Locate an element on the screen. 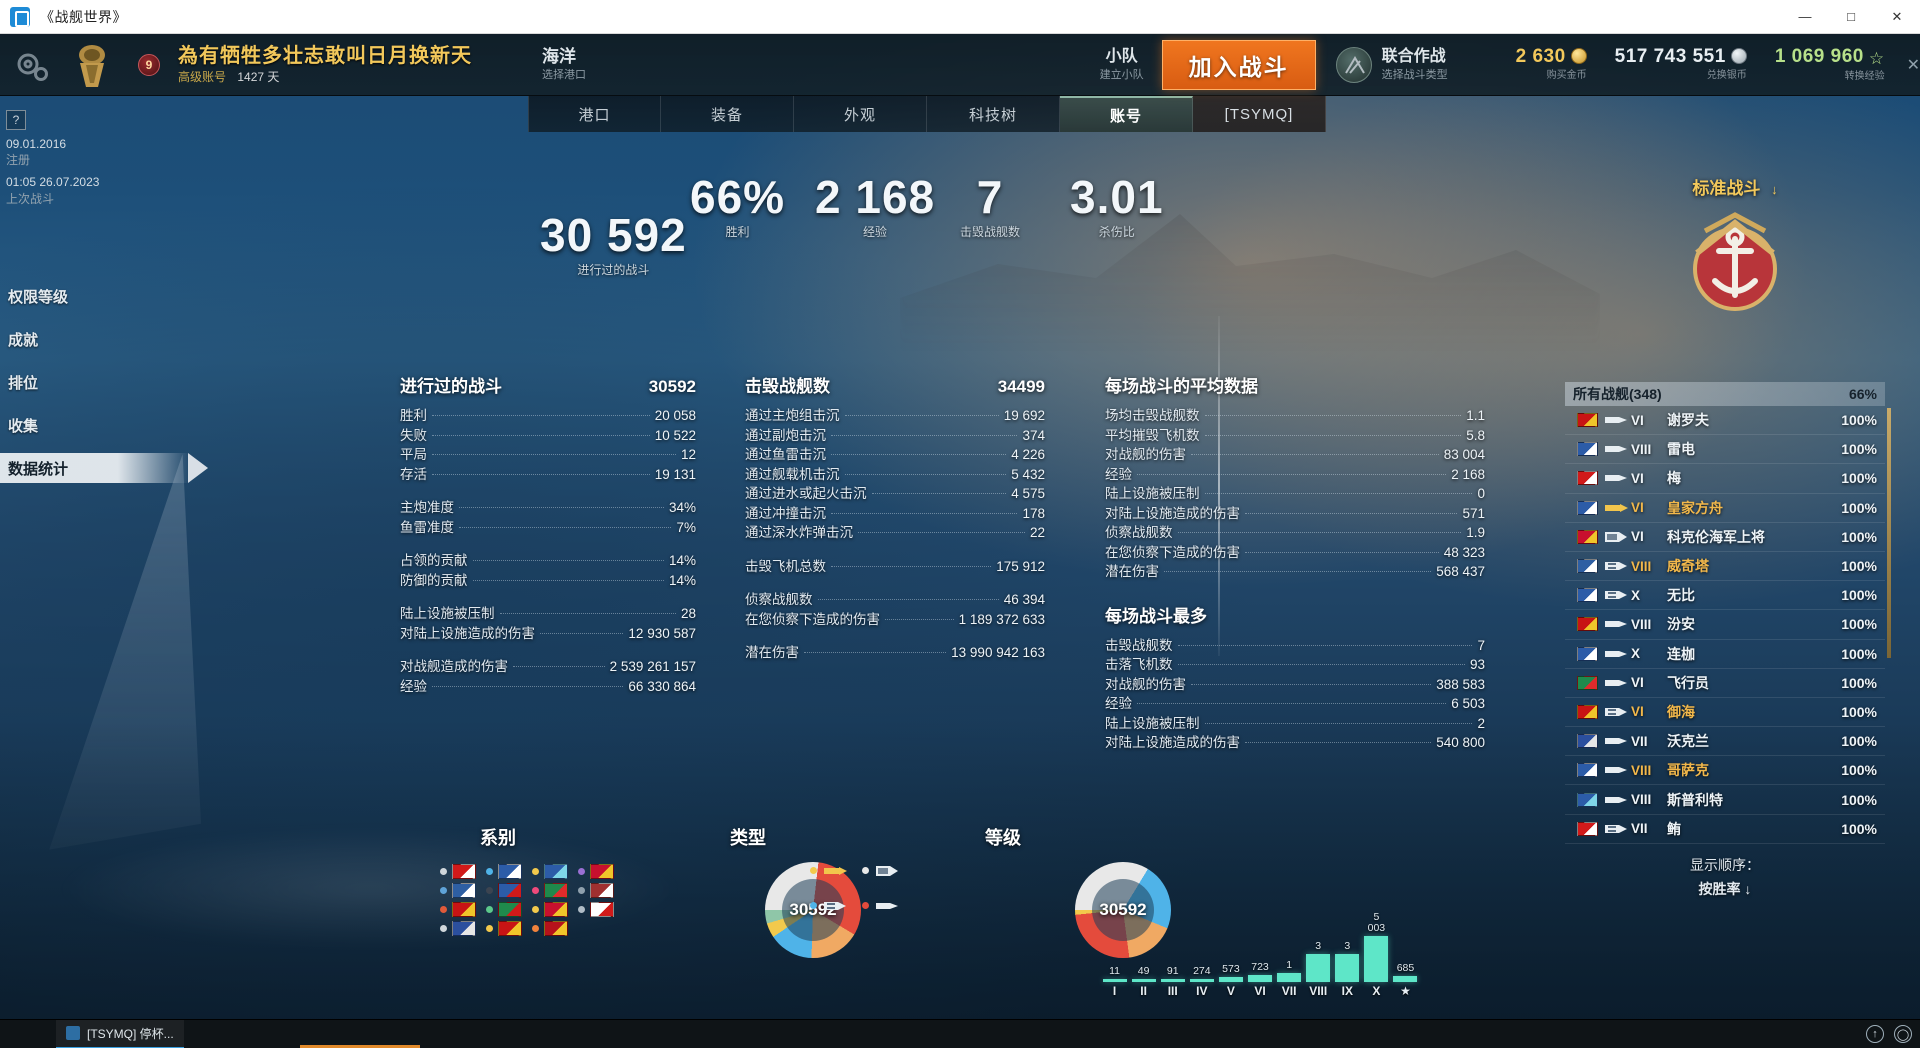  stat-row: 对陆上设施造成的伤害 12 930 587 is located at coordinates (548, 634).